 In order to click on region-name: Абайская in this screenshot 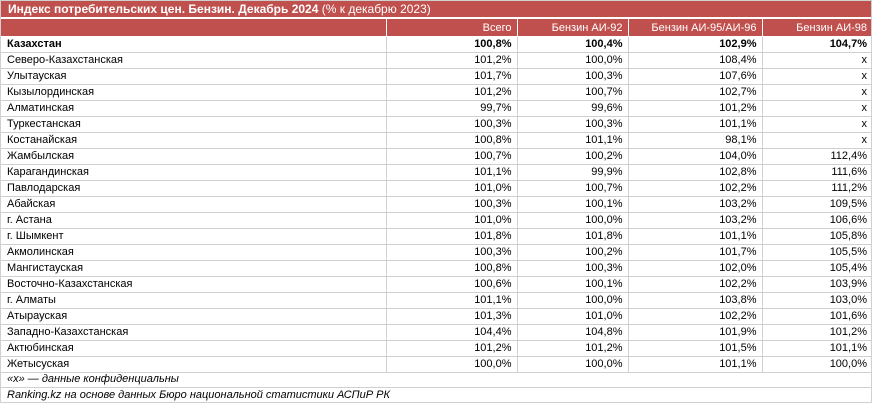, I will do `click(193, 204)`.